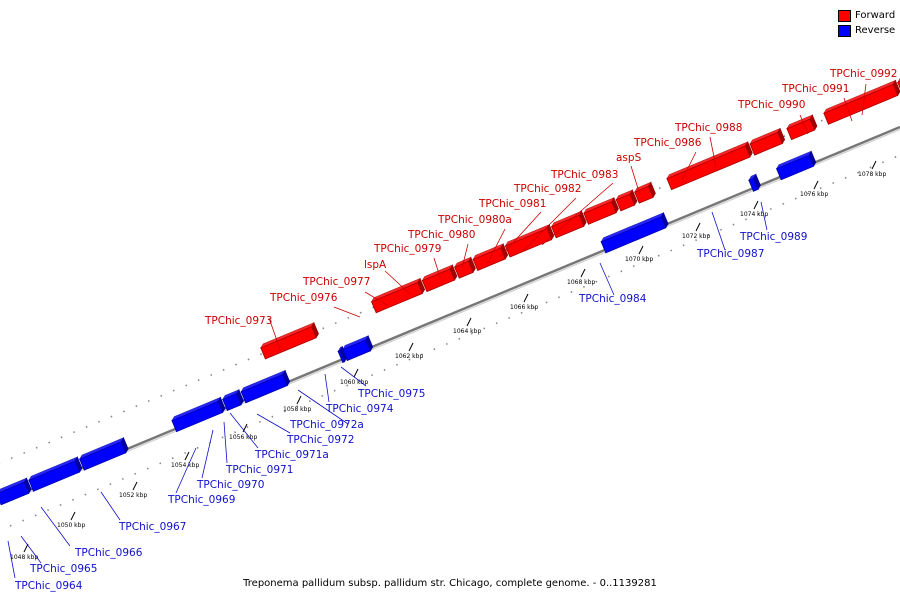 The height and width of the screenshot is (604, 900). What do you see at coordinates (441, 235) in the screenshot?
I see `gene-label-tpchic-0980: TPChic_0980` at bounding box center [441, 235].